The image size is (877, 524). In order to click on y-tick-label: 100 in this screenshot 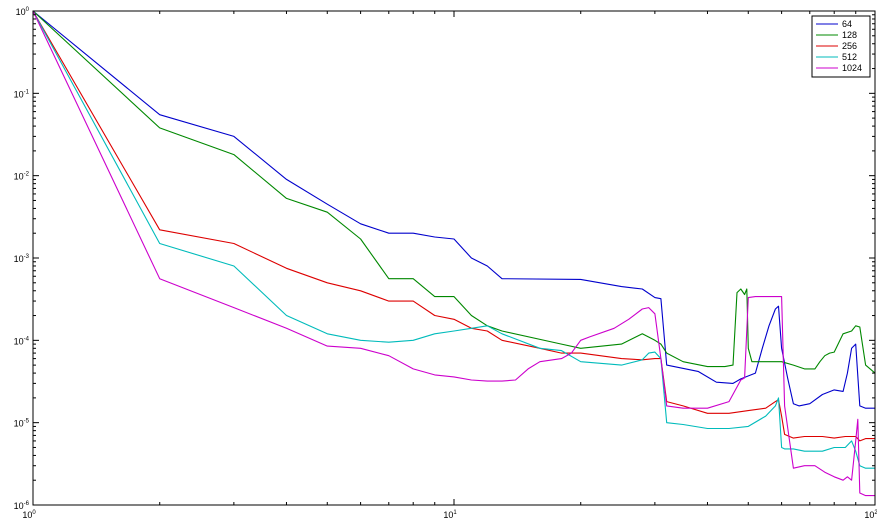, I will do `click(23, 12)`.